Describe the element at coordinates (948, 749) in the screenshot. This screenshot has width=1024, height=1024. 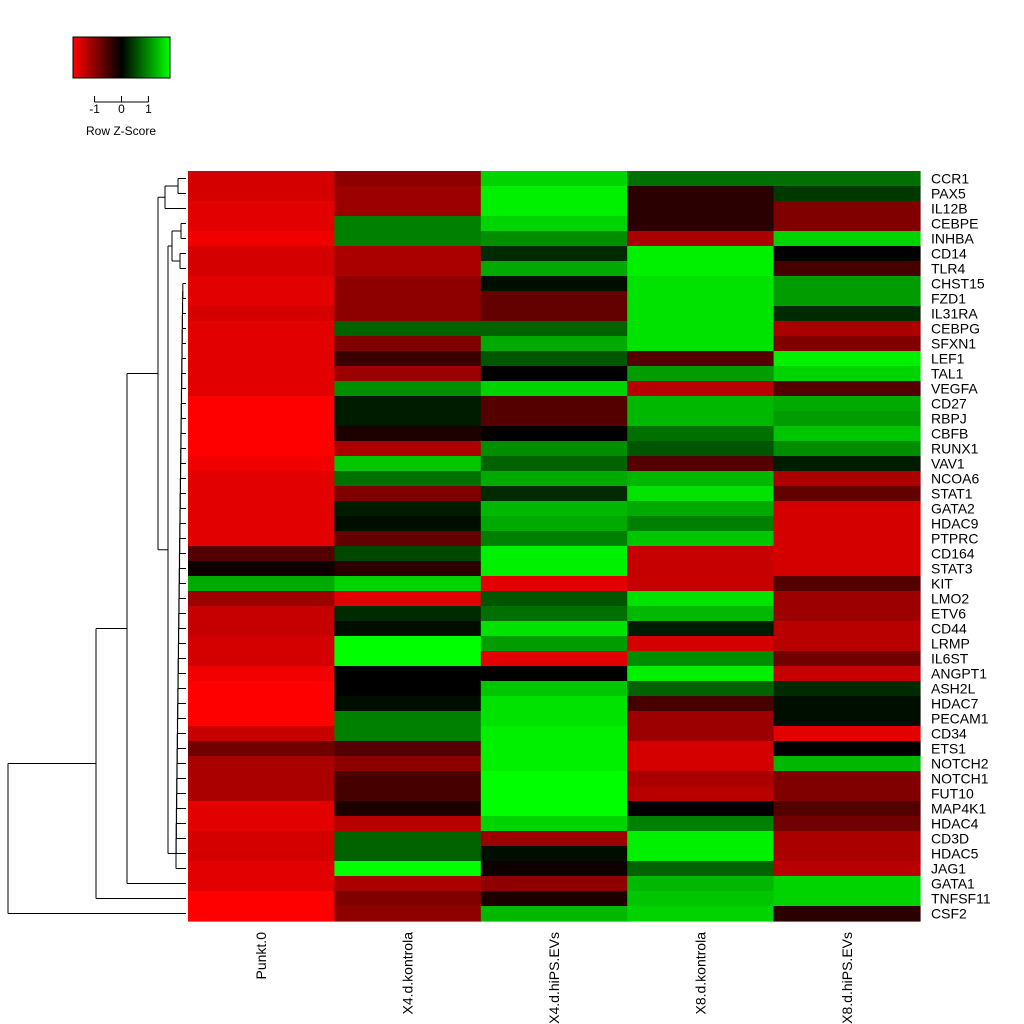
I see `row-label: ETS1` at that location.